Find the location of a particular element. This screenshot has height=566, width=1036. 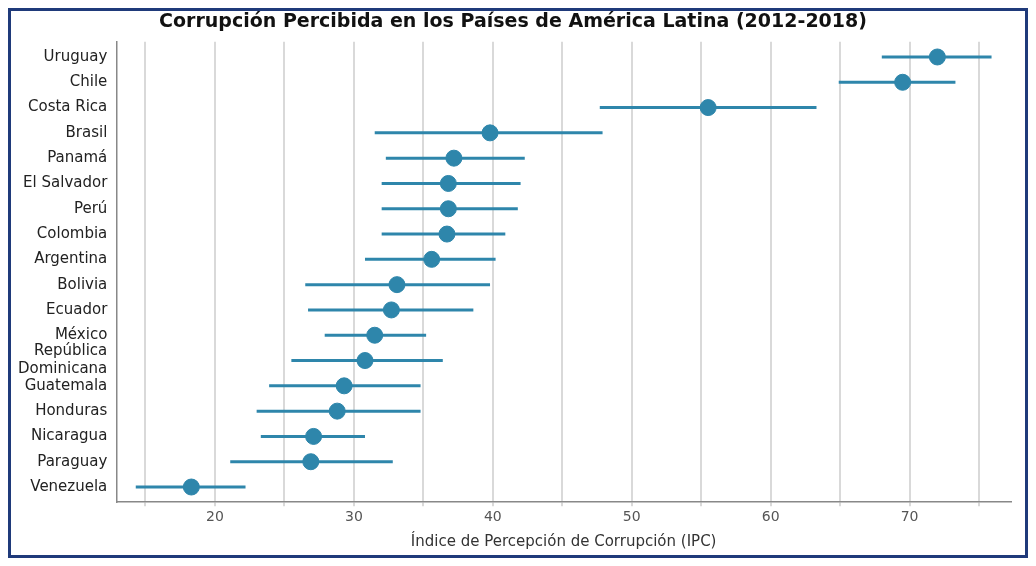

y-tick-label: Costa Rica is located at coordinates (67, 106).